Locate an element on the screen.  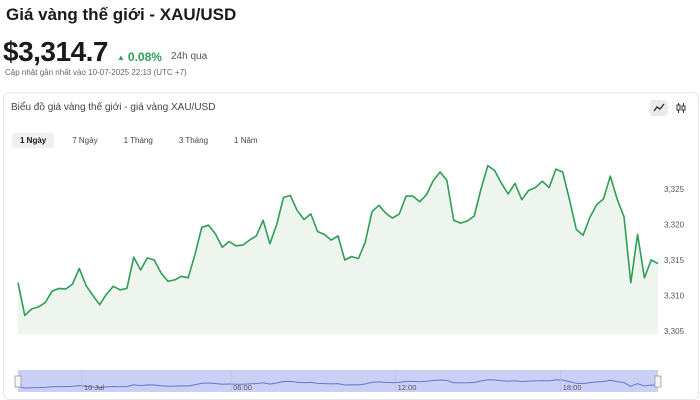
tab-7-days: 7 Ngày is located at coordinates (85, 140).